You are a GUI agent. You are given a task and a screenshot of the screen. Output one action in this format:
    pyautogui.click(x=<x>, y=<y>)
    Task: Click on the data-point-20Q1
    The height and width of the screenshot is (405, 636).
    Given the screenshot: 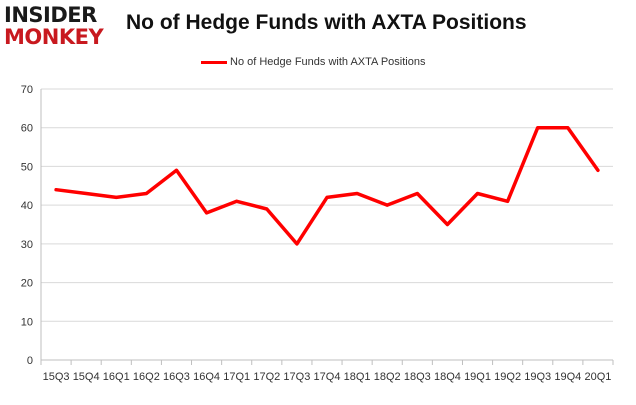 What is the action you would take?
    pyautogui.click(x=598, y=170)
    